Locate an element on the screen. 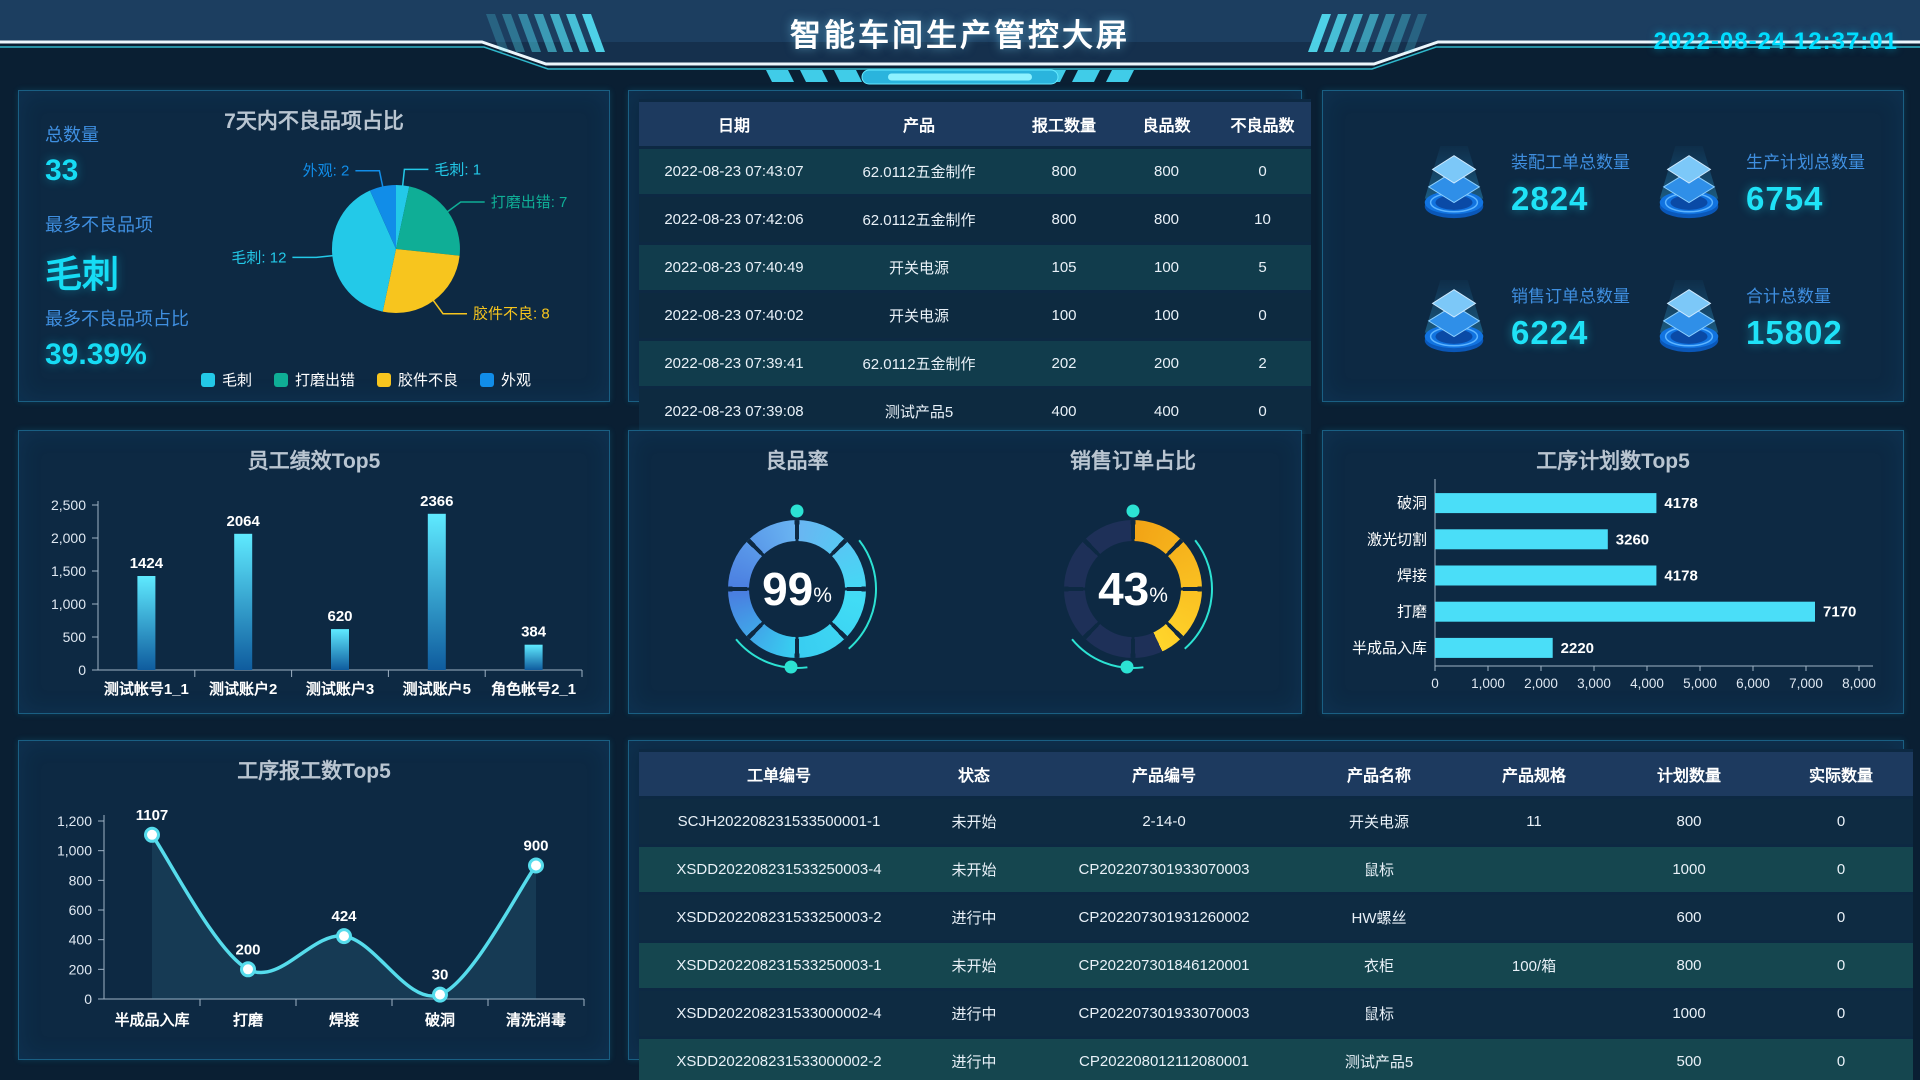 The image size is (1920, 1080). column-header: 产品 is located at coordinates (919, 124).